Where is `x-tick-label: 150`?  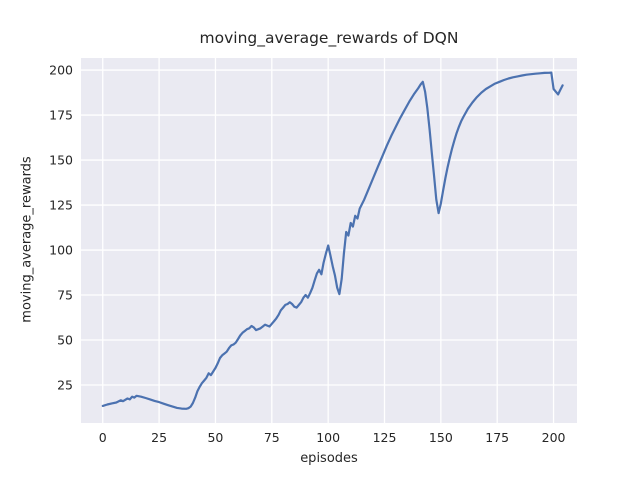 x-tick-label: 150 is located at coordinates (441, 437).